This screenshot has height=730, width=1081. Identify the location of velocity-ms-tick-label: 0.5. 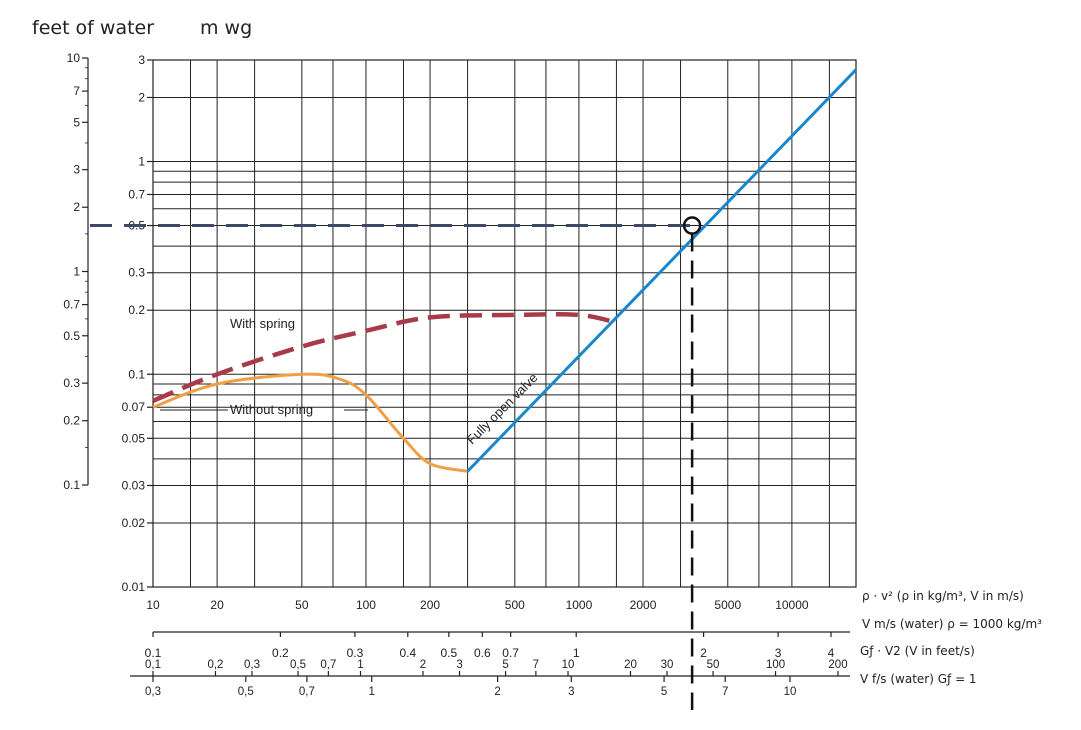
(448, 653).